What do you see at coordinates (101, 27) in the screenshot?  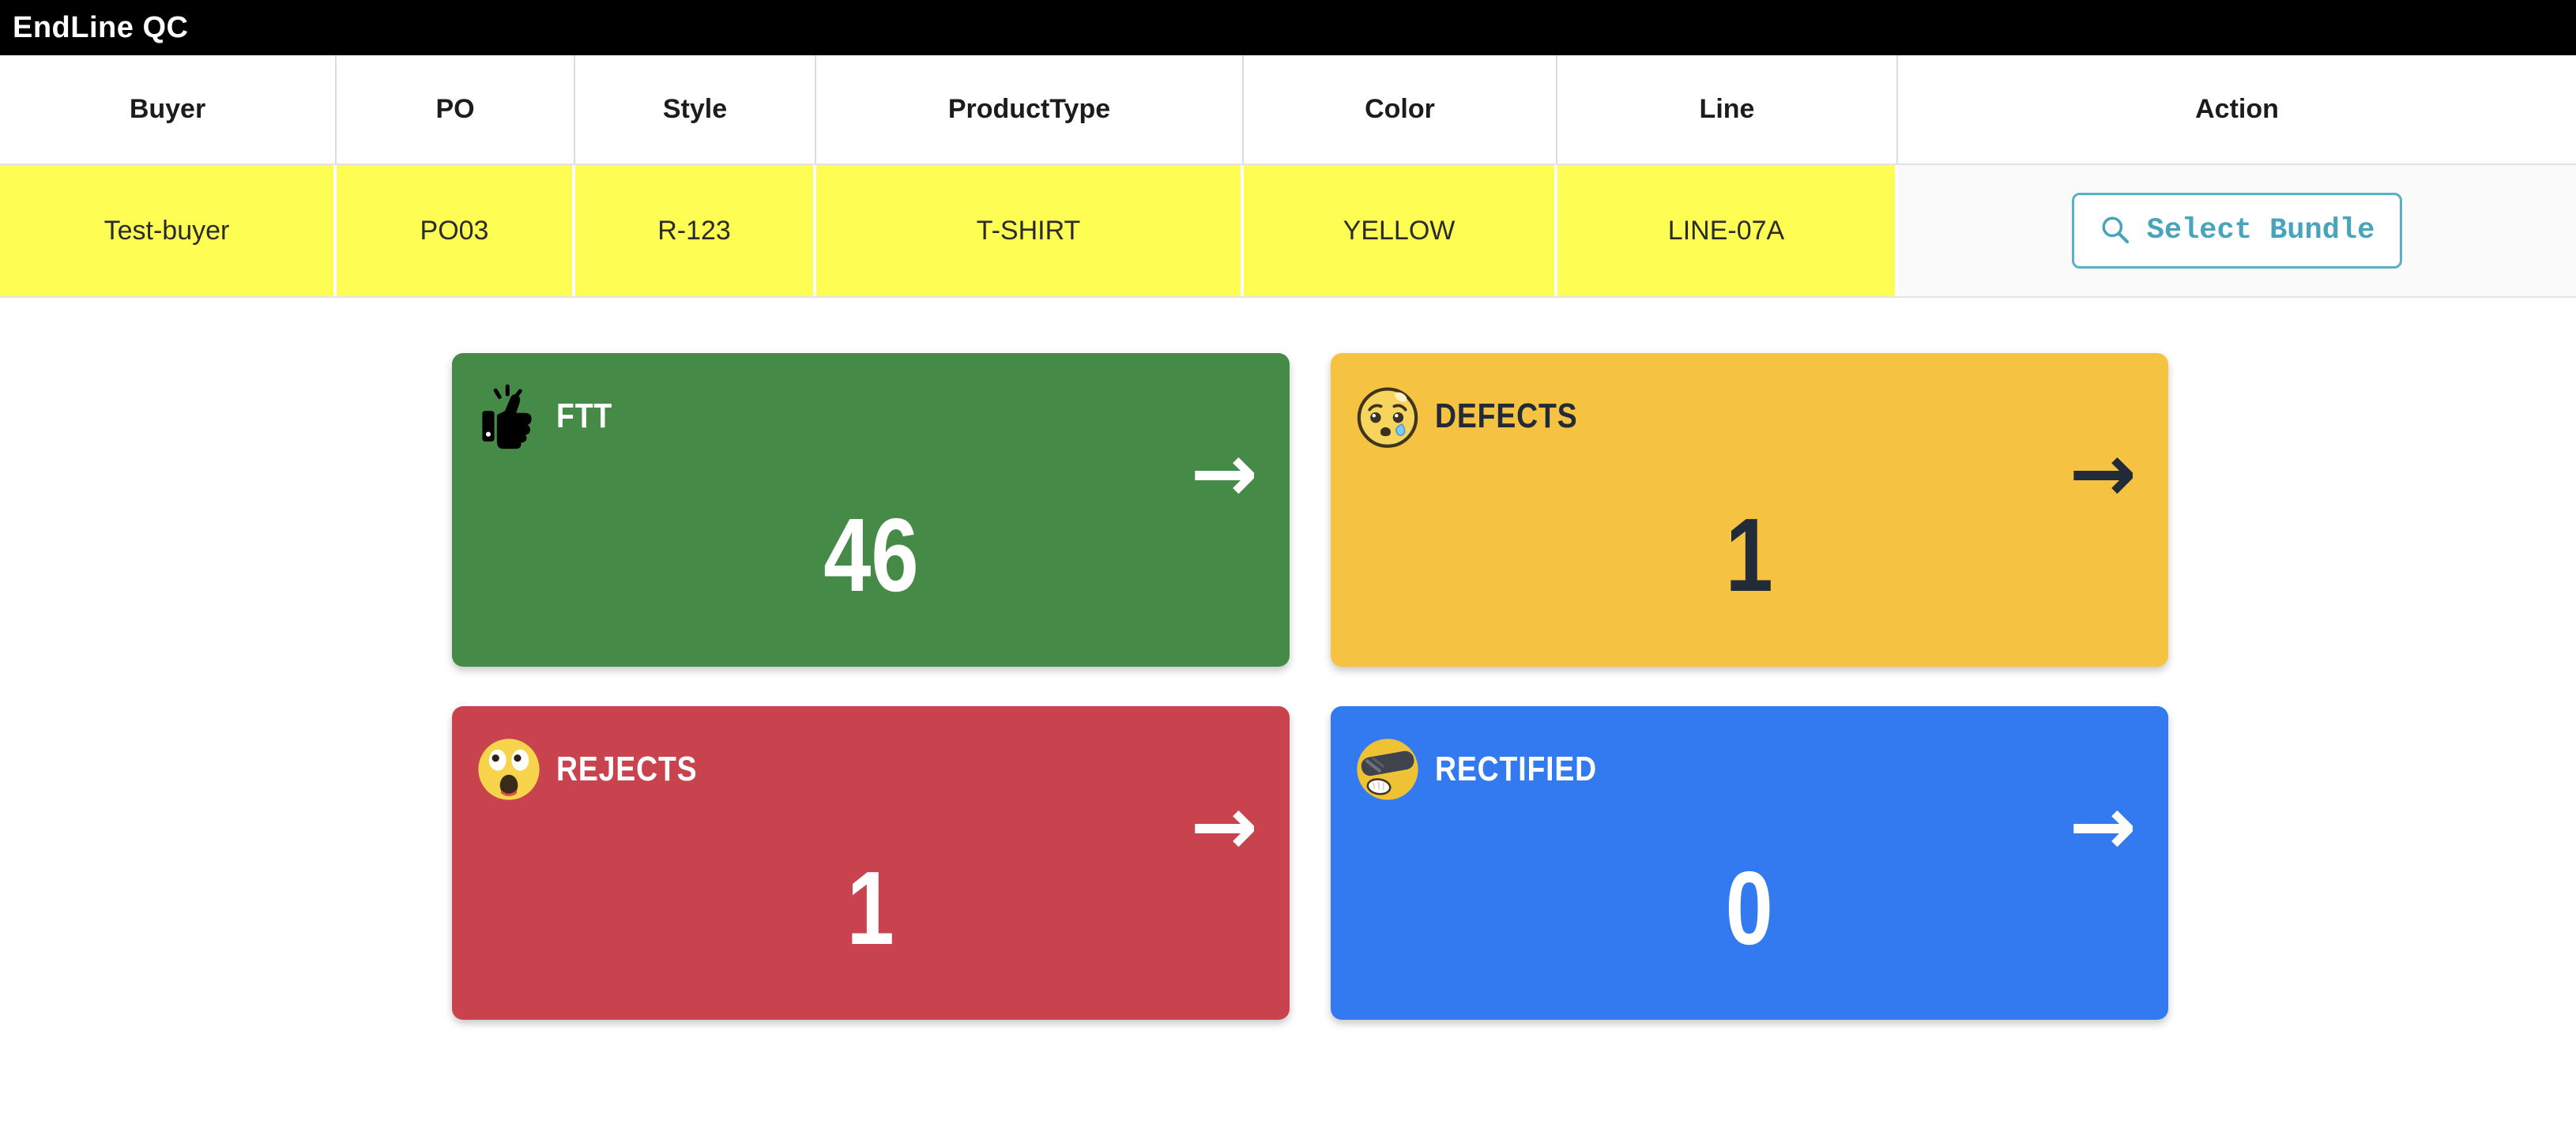 I see `app-title: EndLine QC` at bounding box center [101, 27].